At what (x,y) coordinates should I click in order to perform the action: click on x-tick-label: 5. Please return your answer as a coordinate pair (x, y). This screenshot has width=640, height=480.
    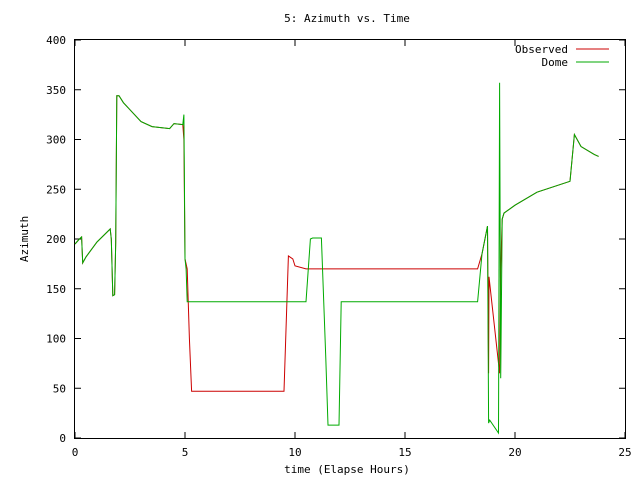
    Looking at the image, I should click on (185, 452).